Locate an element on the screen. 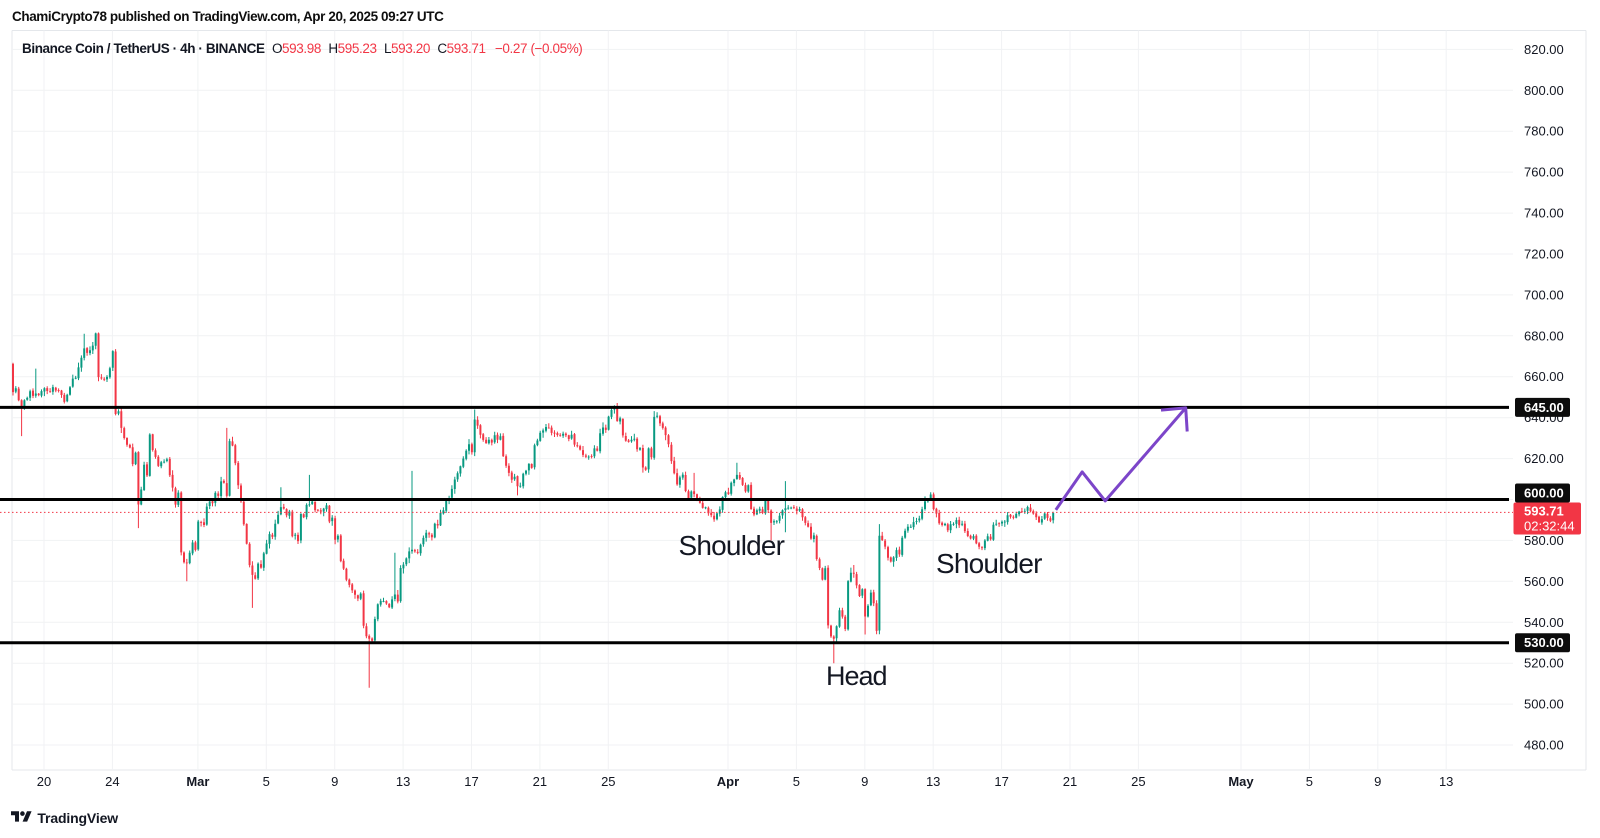  svg-text: 24 is located at coordinates (112, 781).